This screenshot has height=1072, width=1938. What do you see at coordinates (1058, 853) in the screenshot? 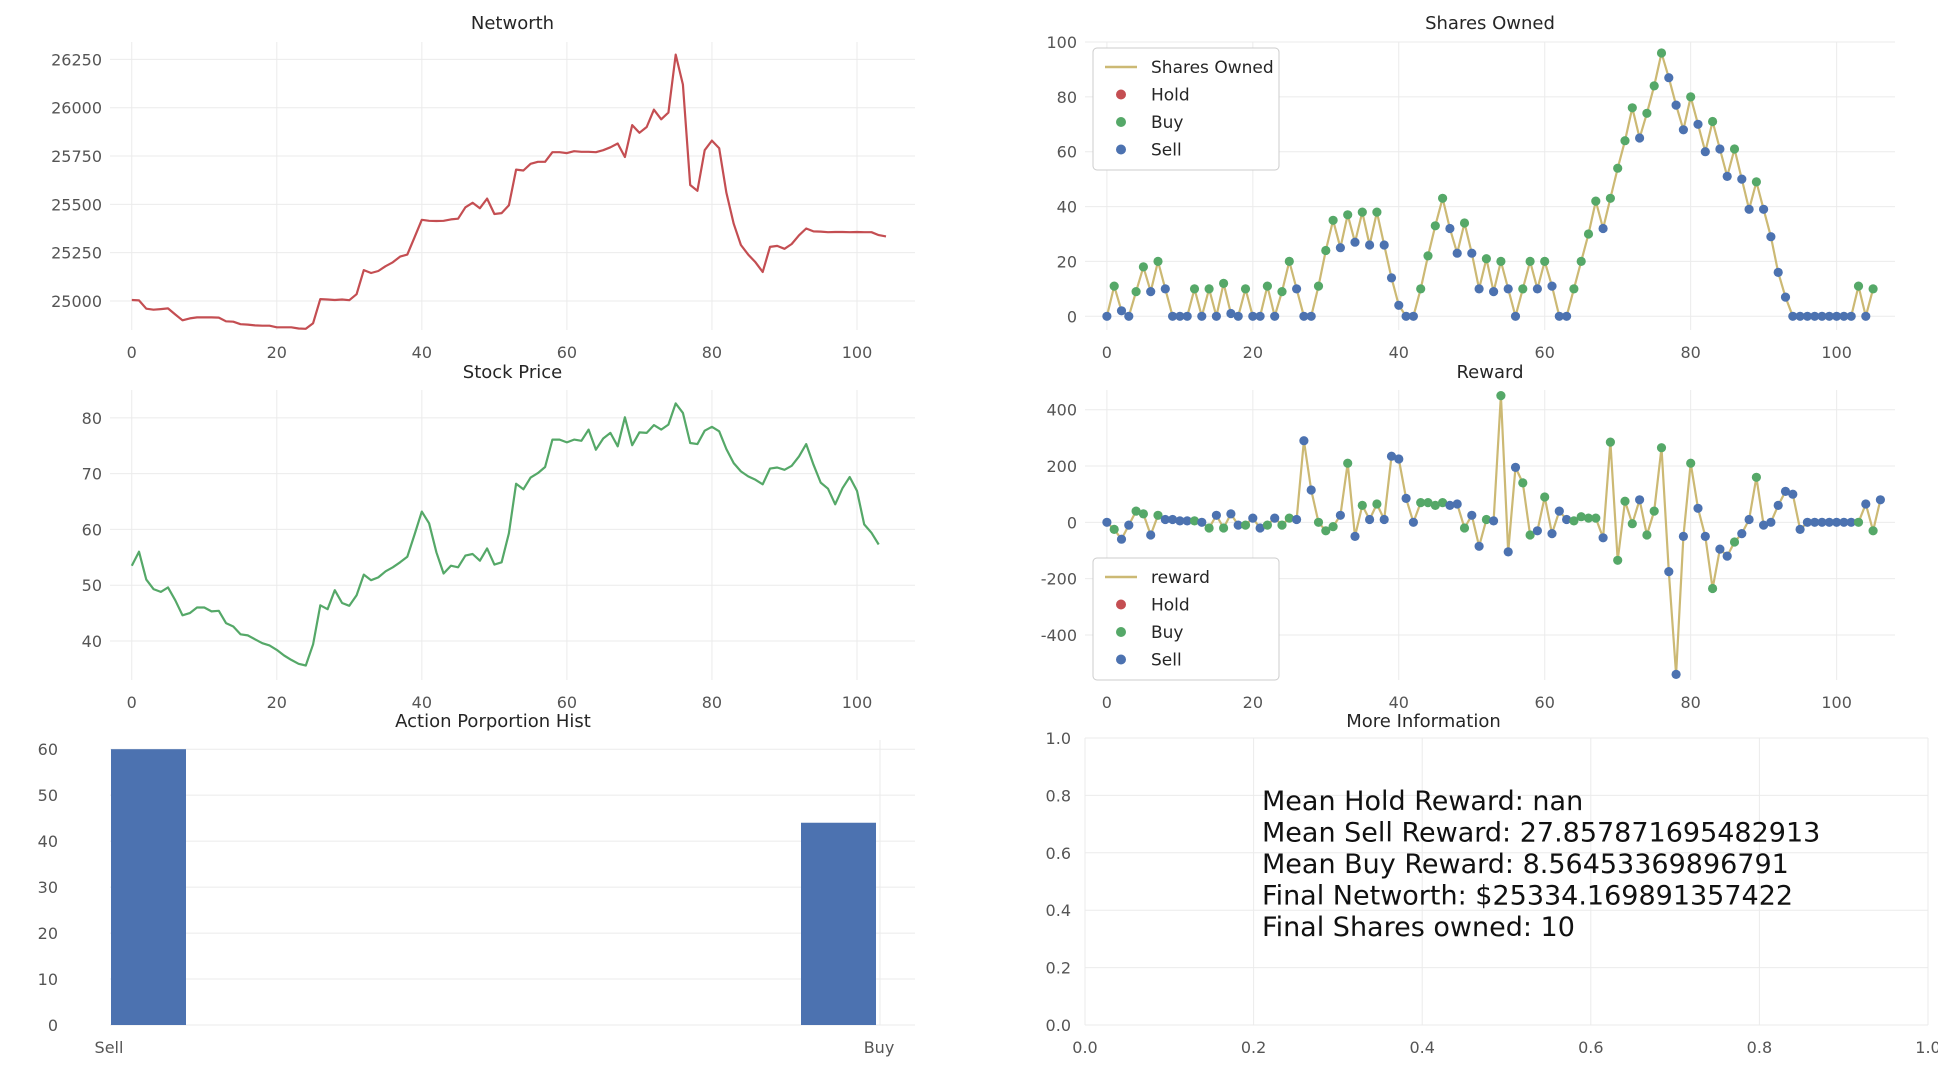
I see `info-ytick-label: 0.6` at bounding box center [1058, 853].